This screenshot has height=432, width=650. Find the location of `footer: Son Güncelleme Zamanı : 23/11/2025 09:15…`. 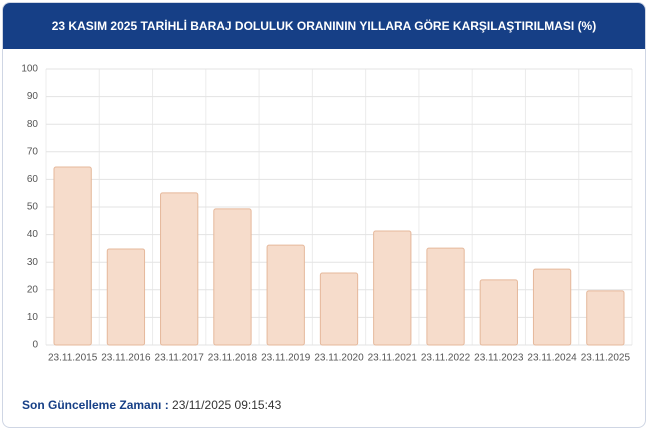

footer: Son Güncelleme Zamanı : 23/11/2025 09:15… is located at coordinates (151, 405).